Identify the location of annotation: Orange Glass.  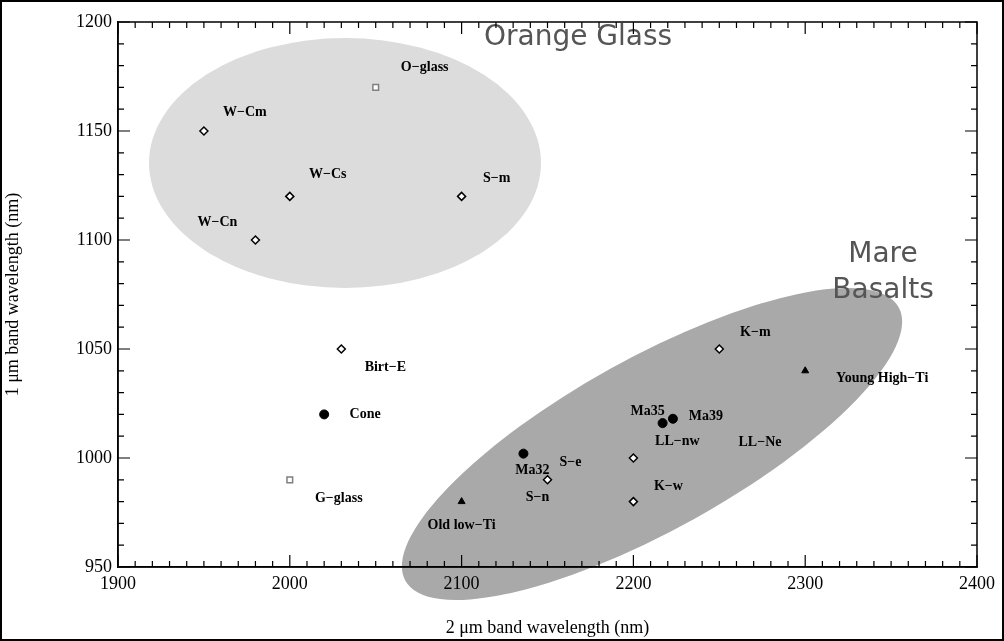
(578, 36).